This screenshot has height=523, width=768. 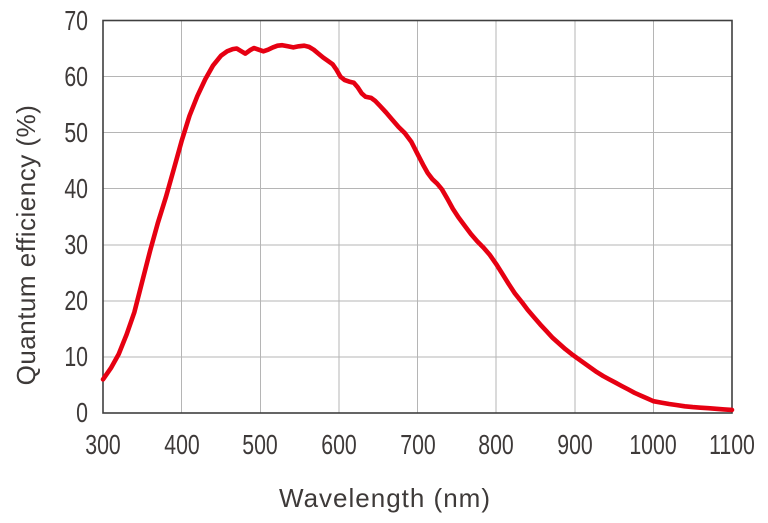 I want to click on y-tick-label: 70, so click(x=76, y=20).